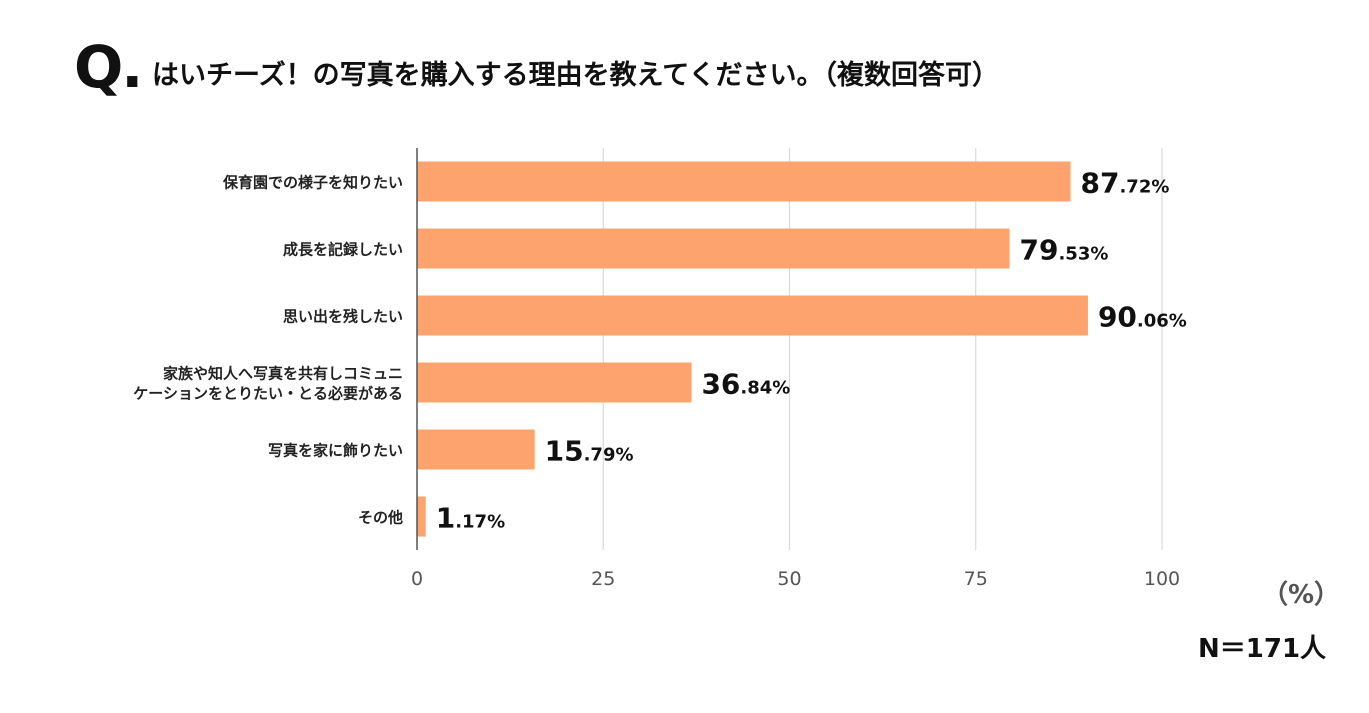 Image resolution: width=1369 pixels, height=713 pixels. Describe the element at coordinates (589, 451) in the screenshot. I see `value-label: 15.79%` at that location.